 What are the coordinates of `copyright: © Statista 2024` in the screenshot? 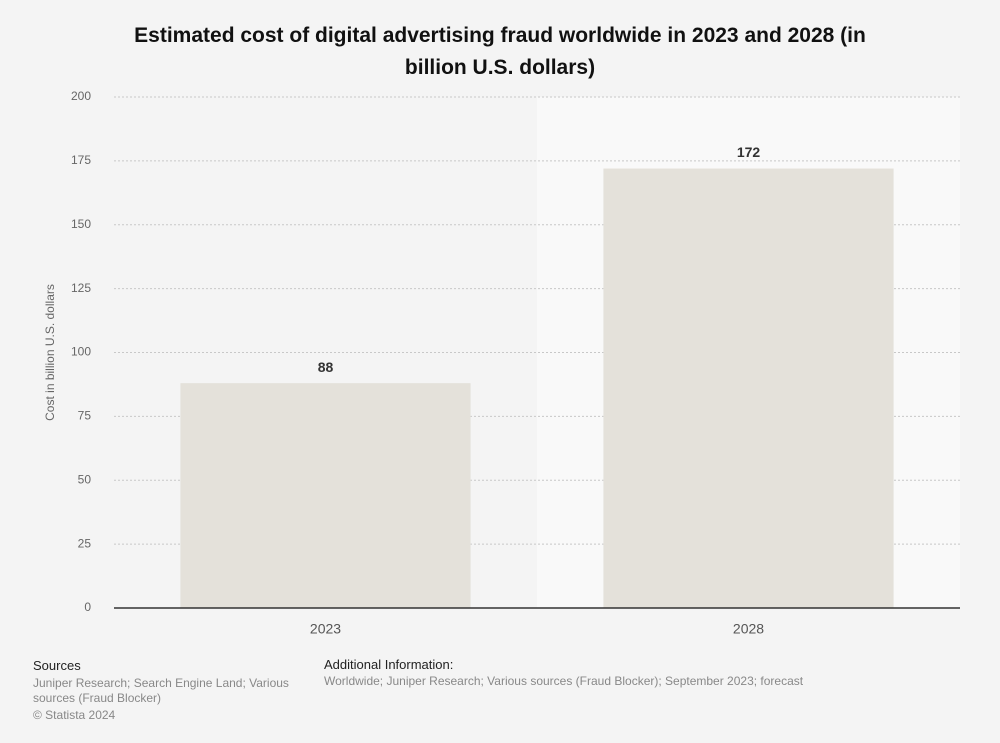 It's located at (74, 715).